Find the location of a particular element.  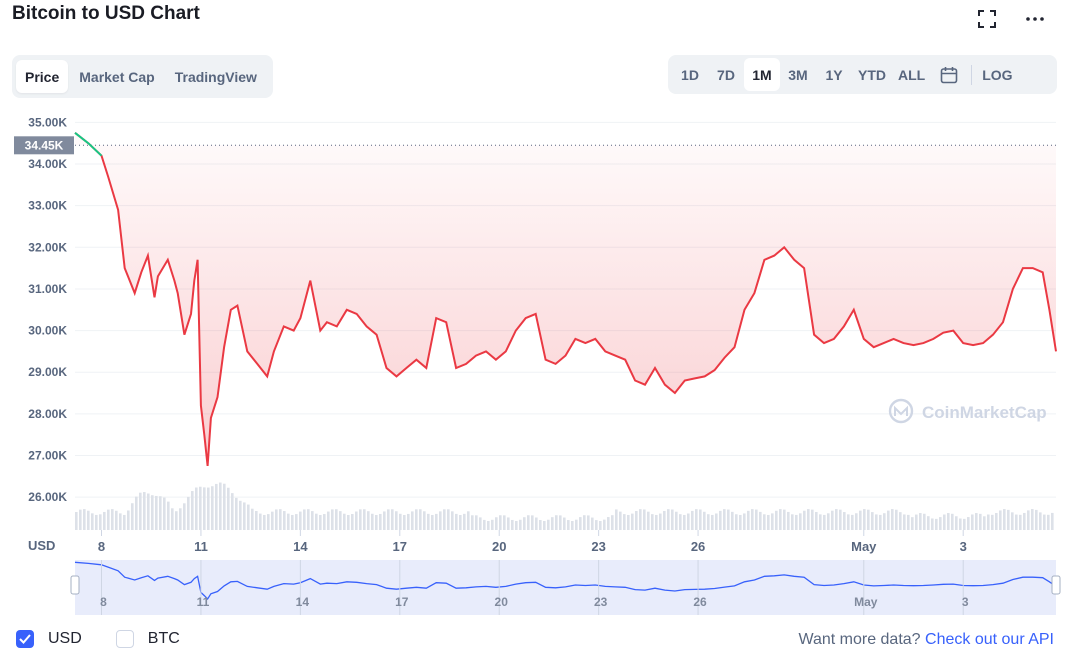

btc-checkbox is located at coordinates (124, 639).